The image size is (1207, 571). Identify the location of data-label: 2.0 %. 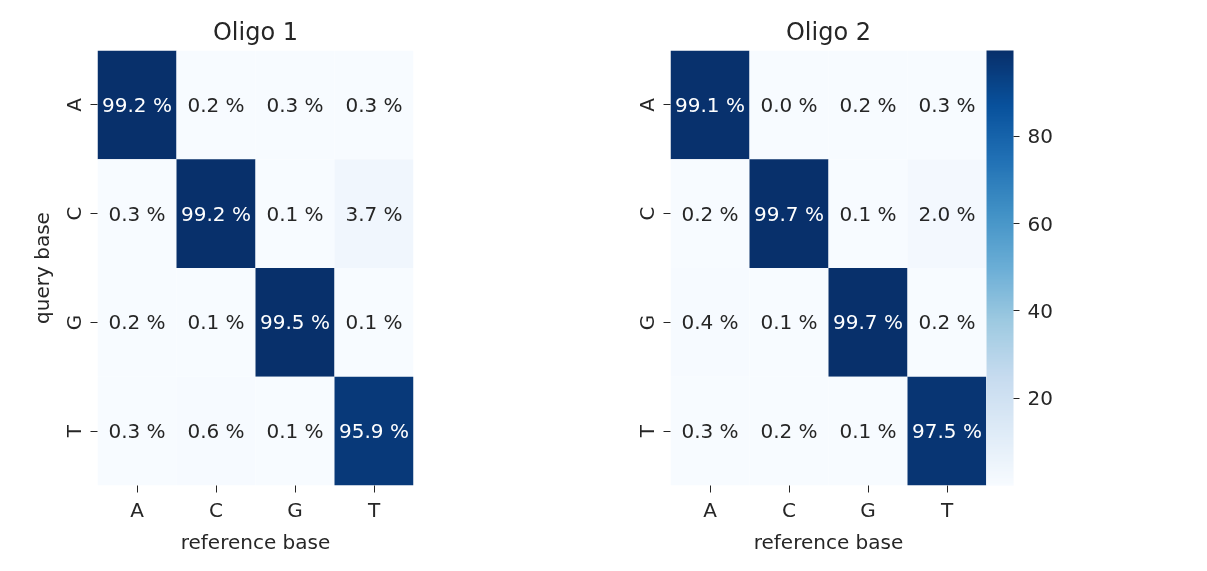
(947, 213).